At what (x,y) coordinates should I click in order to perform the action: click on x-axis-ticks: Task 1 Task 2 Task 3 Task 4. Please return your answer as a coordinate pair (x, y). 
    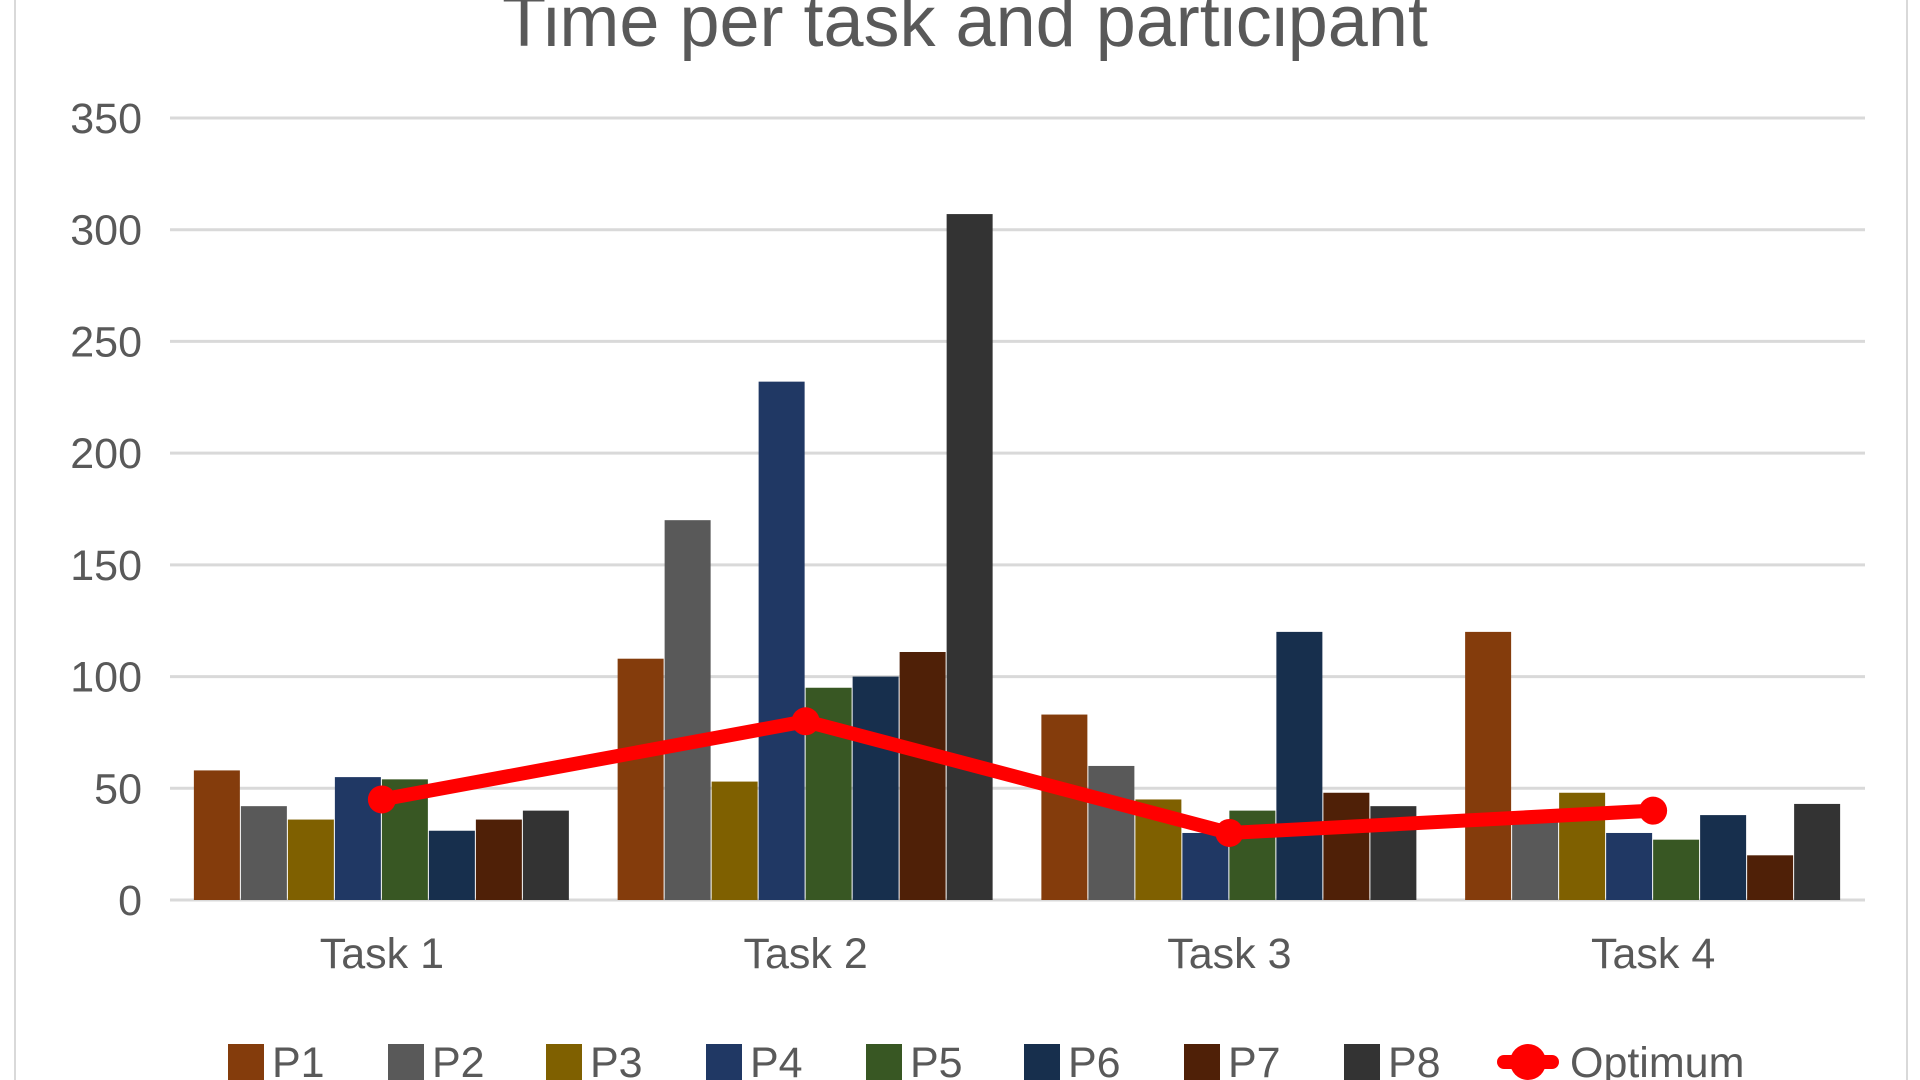
    Looking at the image, I should click on (1018, 954).